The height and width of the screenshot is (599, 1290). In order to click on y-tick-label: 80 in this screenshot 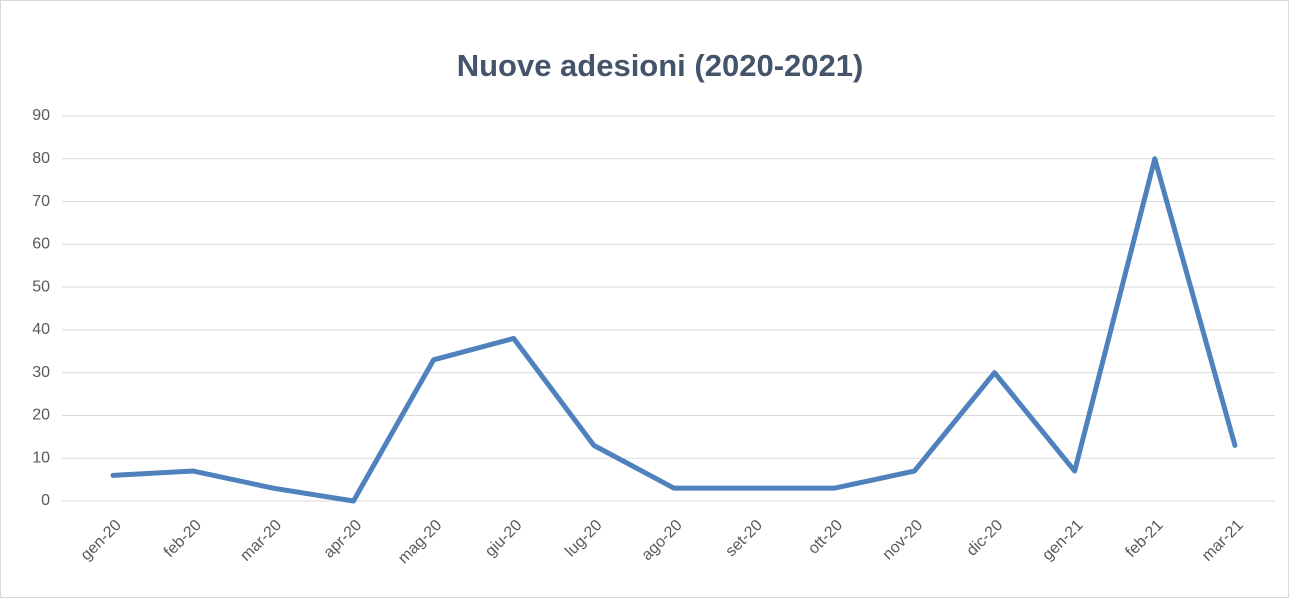, I will do `click(41, 158)`.